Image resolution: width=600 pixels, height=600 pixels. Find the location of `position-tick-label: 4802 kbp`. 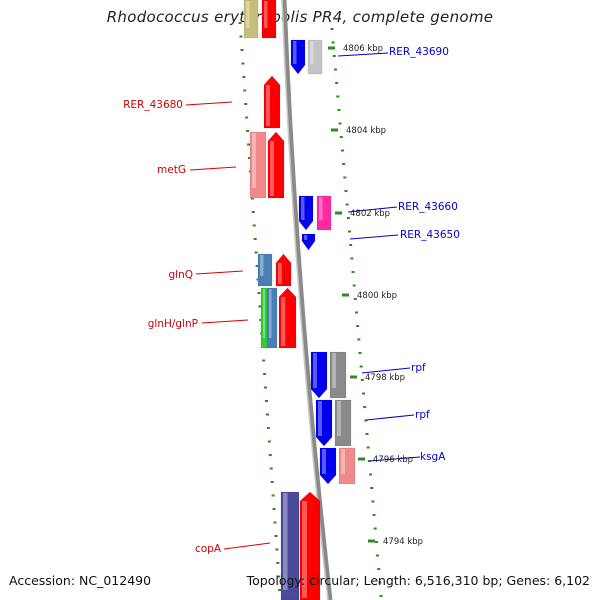

position-tick-label: 4802 kbp is located at coordinates (370, 214).